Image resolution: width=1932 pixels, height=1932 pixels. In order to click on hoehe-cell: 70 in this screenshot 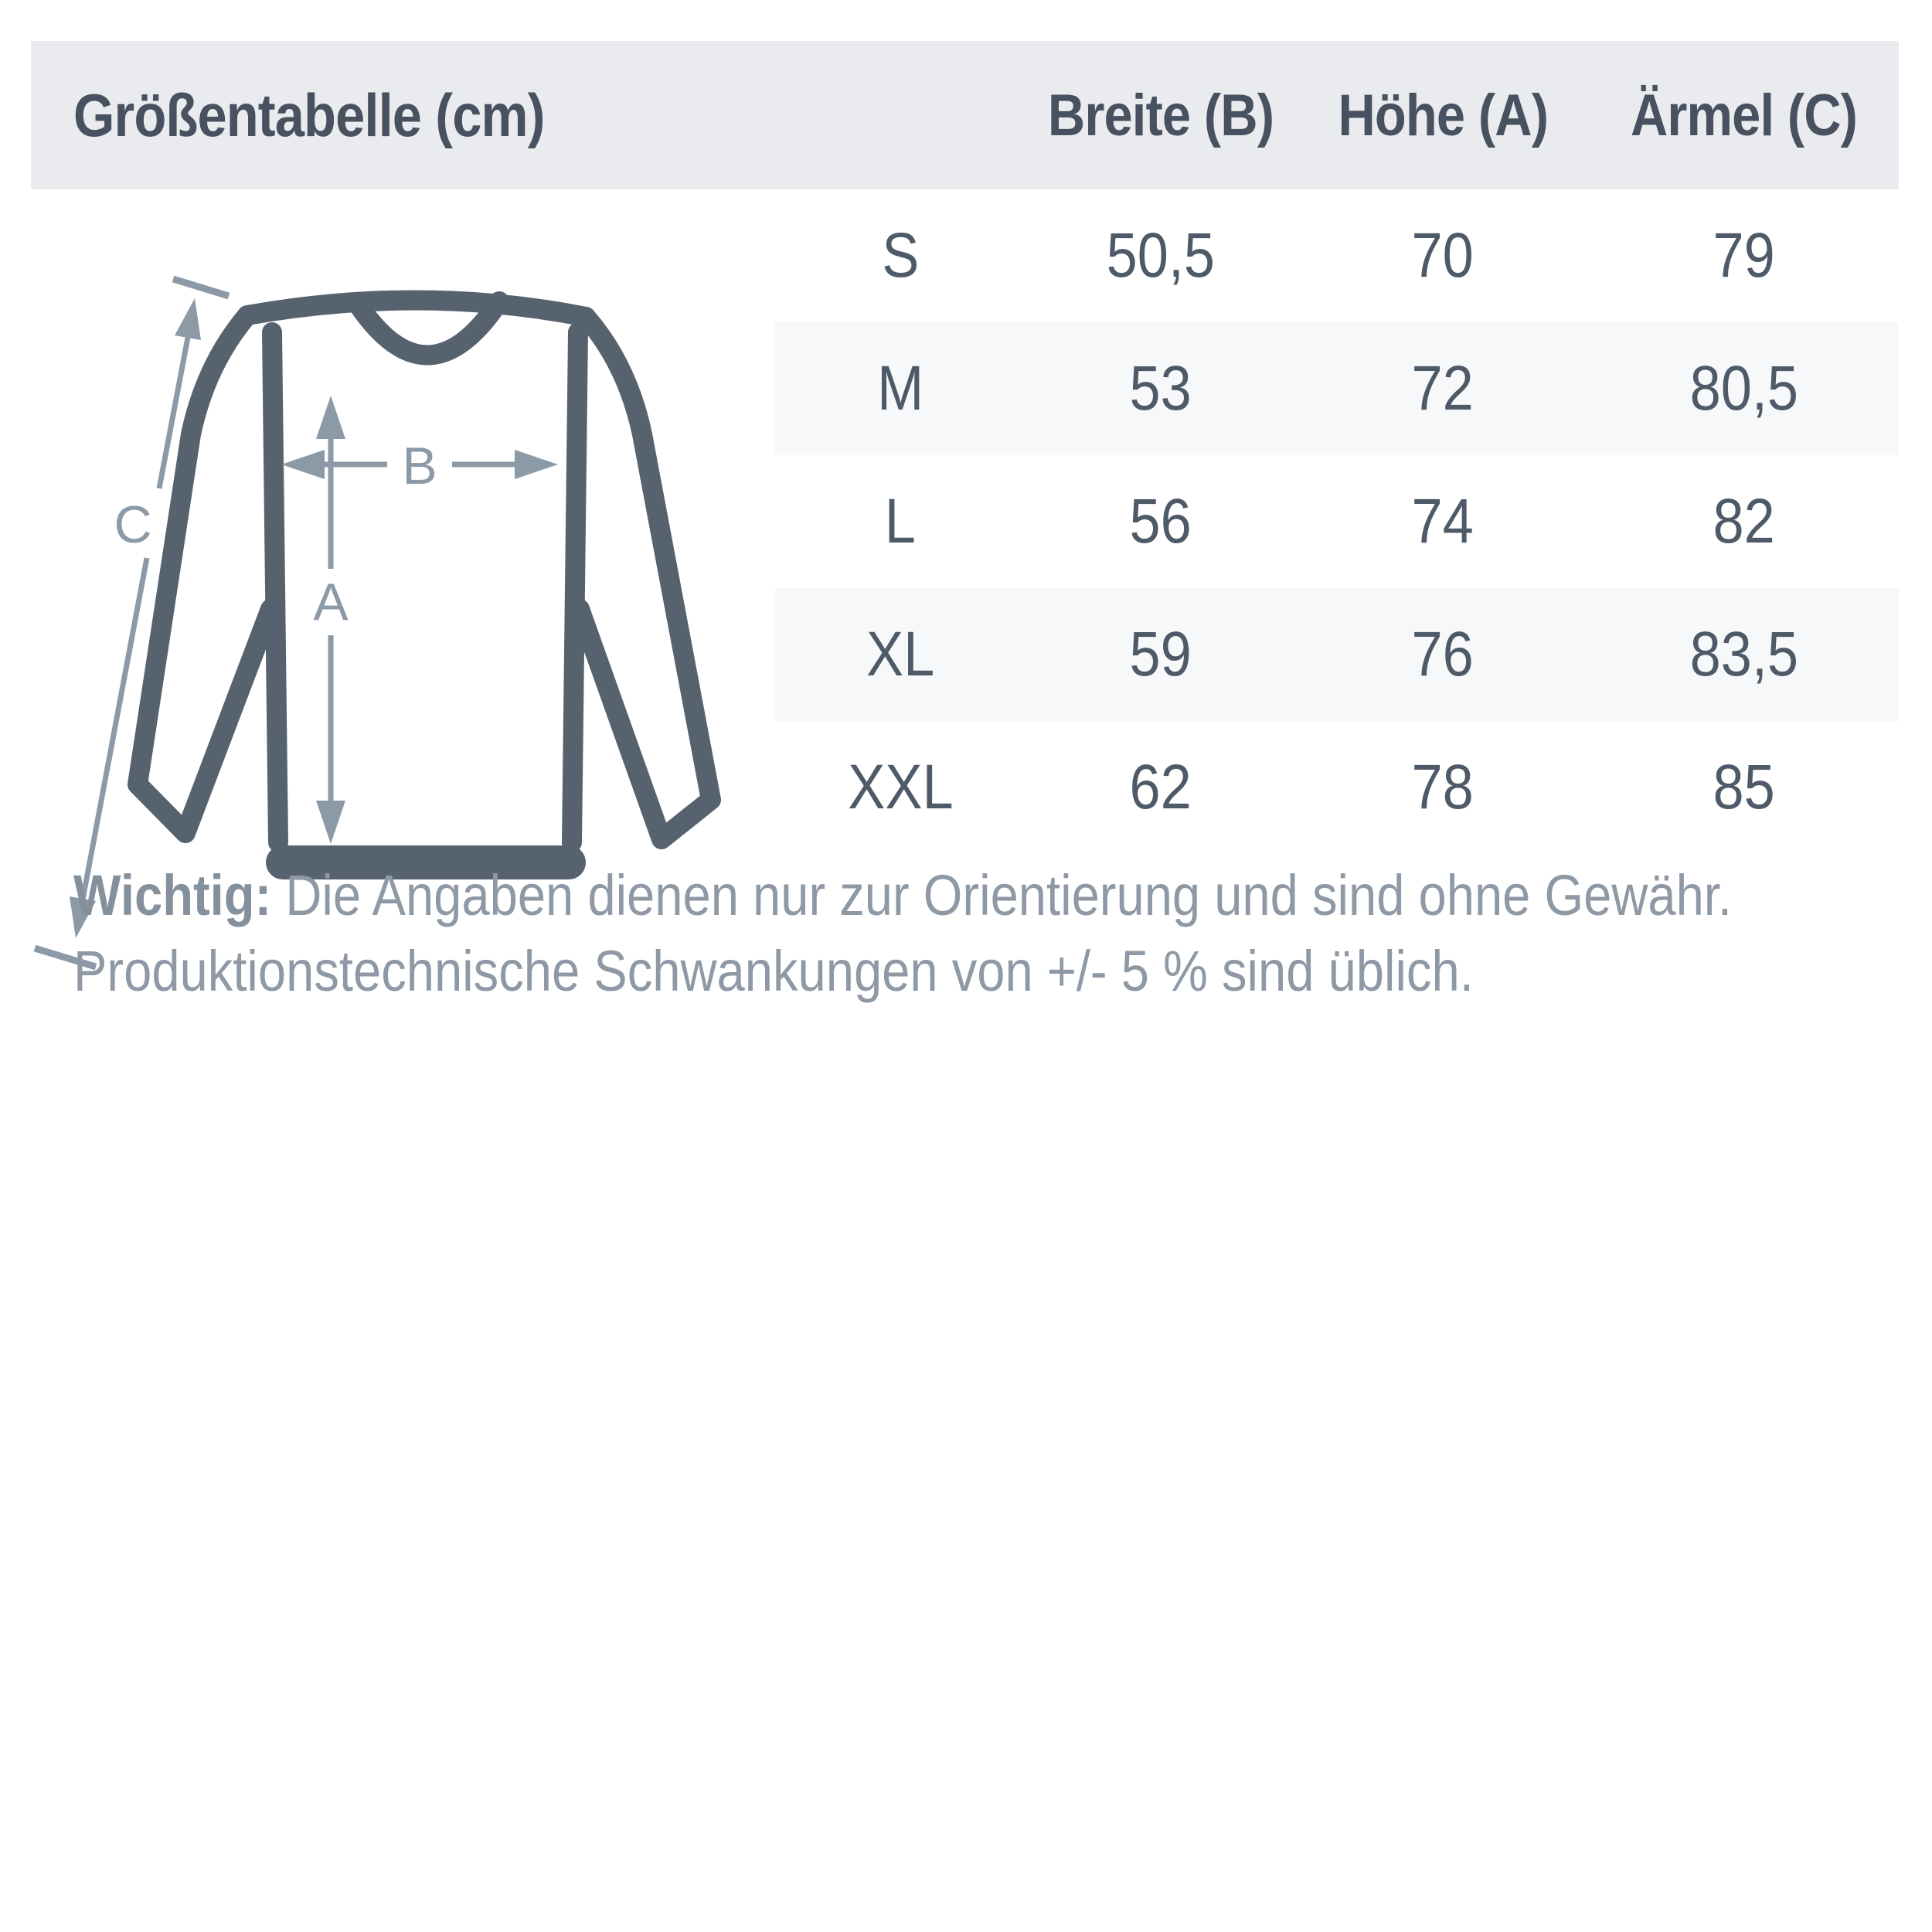, I will do `click(1443, 255)`.